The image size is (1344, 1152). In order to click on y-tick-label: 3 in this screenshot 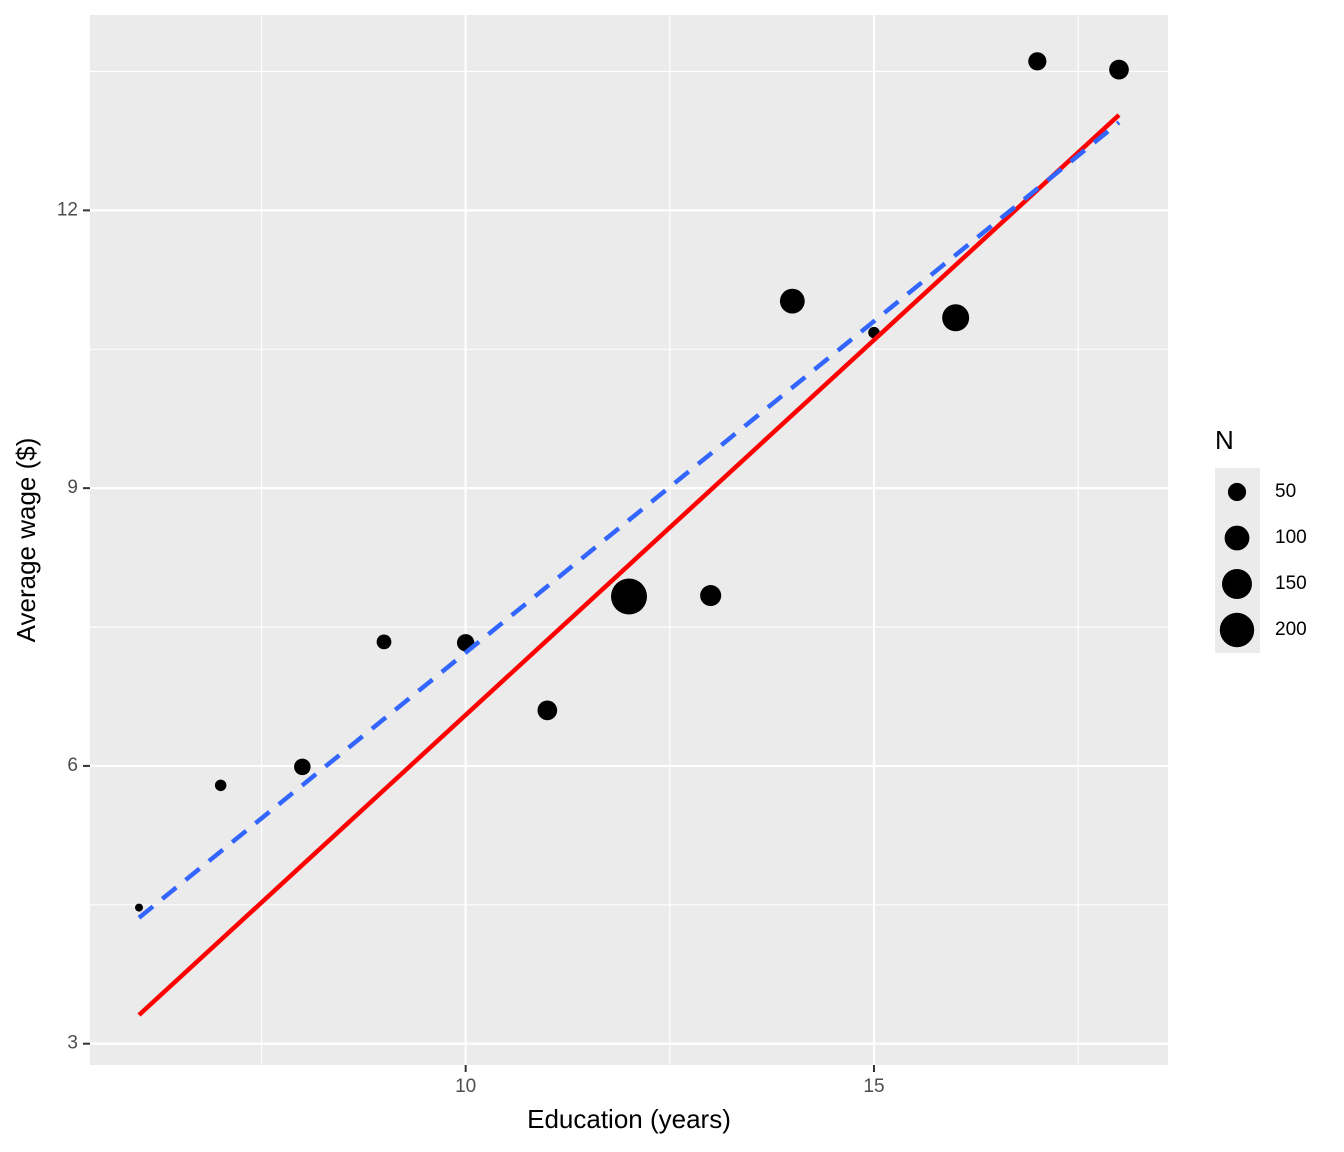, I will do `click(72, 1043)`.